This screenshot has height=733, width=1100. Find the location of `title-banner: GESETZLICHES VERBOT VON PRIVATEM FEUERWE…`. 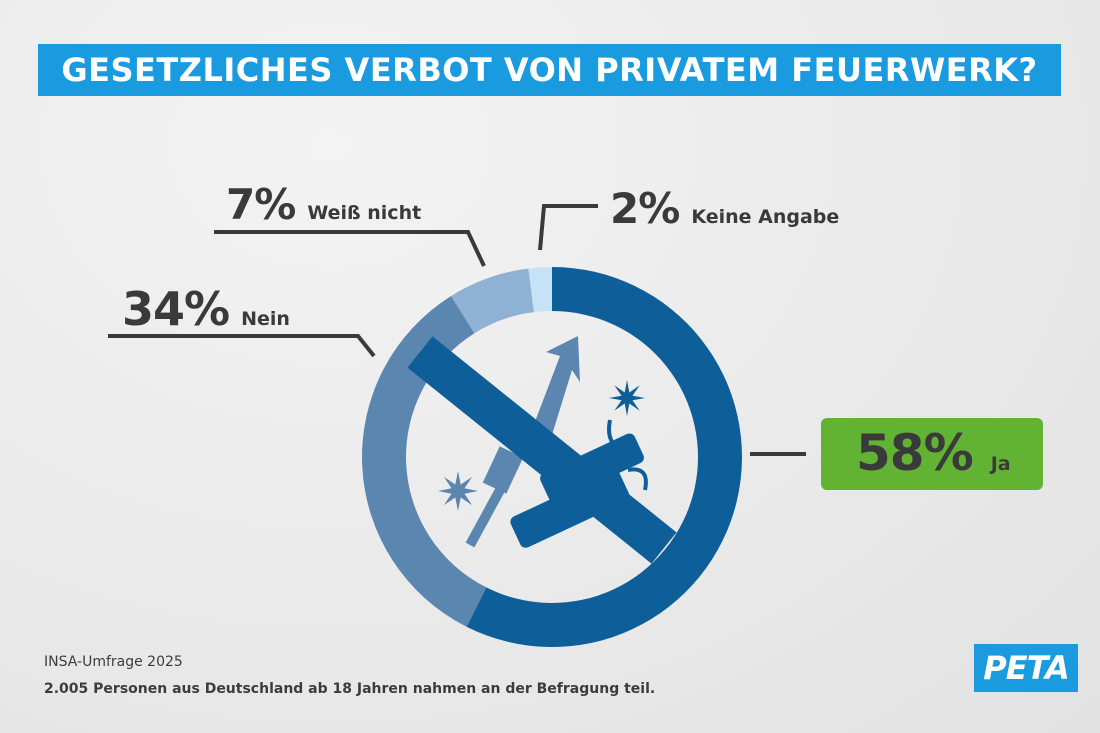

title-banner: GESETZLICHES VERBOT VON PRIVATEM FEUERWE… is located at coordinates (549, 70).